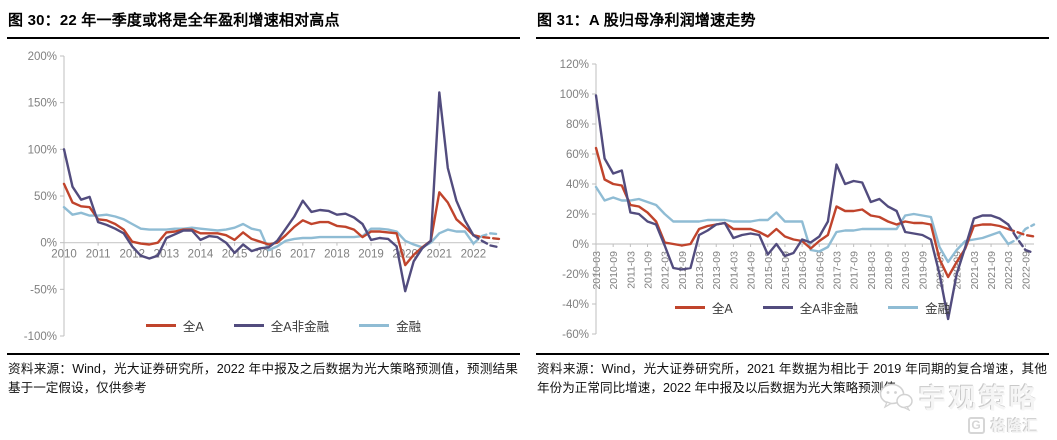 Image resolution: width=1057 pixels, height=440 pixels. I want to click on svg-text: 2010, so click(64, 255).